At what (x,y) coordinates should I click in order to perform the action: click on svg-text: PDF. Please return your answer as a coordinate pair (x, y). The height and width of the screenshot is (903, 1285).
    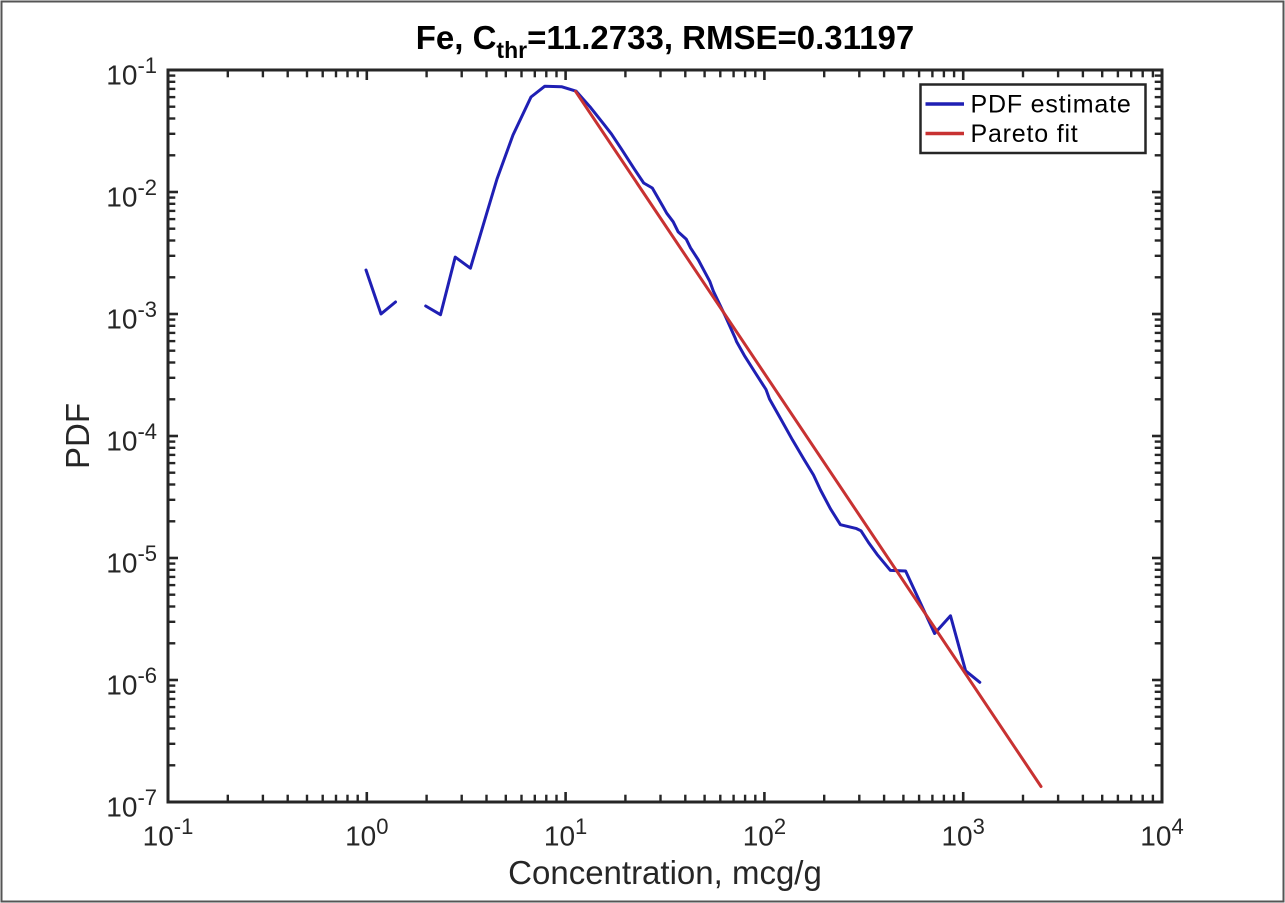
    Looking at the image, I should click on (77, 436).